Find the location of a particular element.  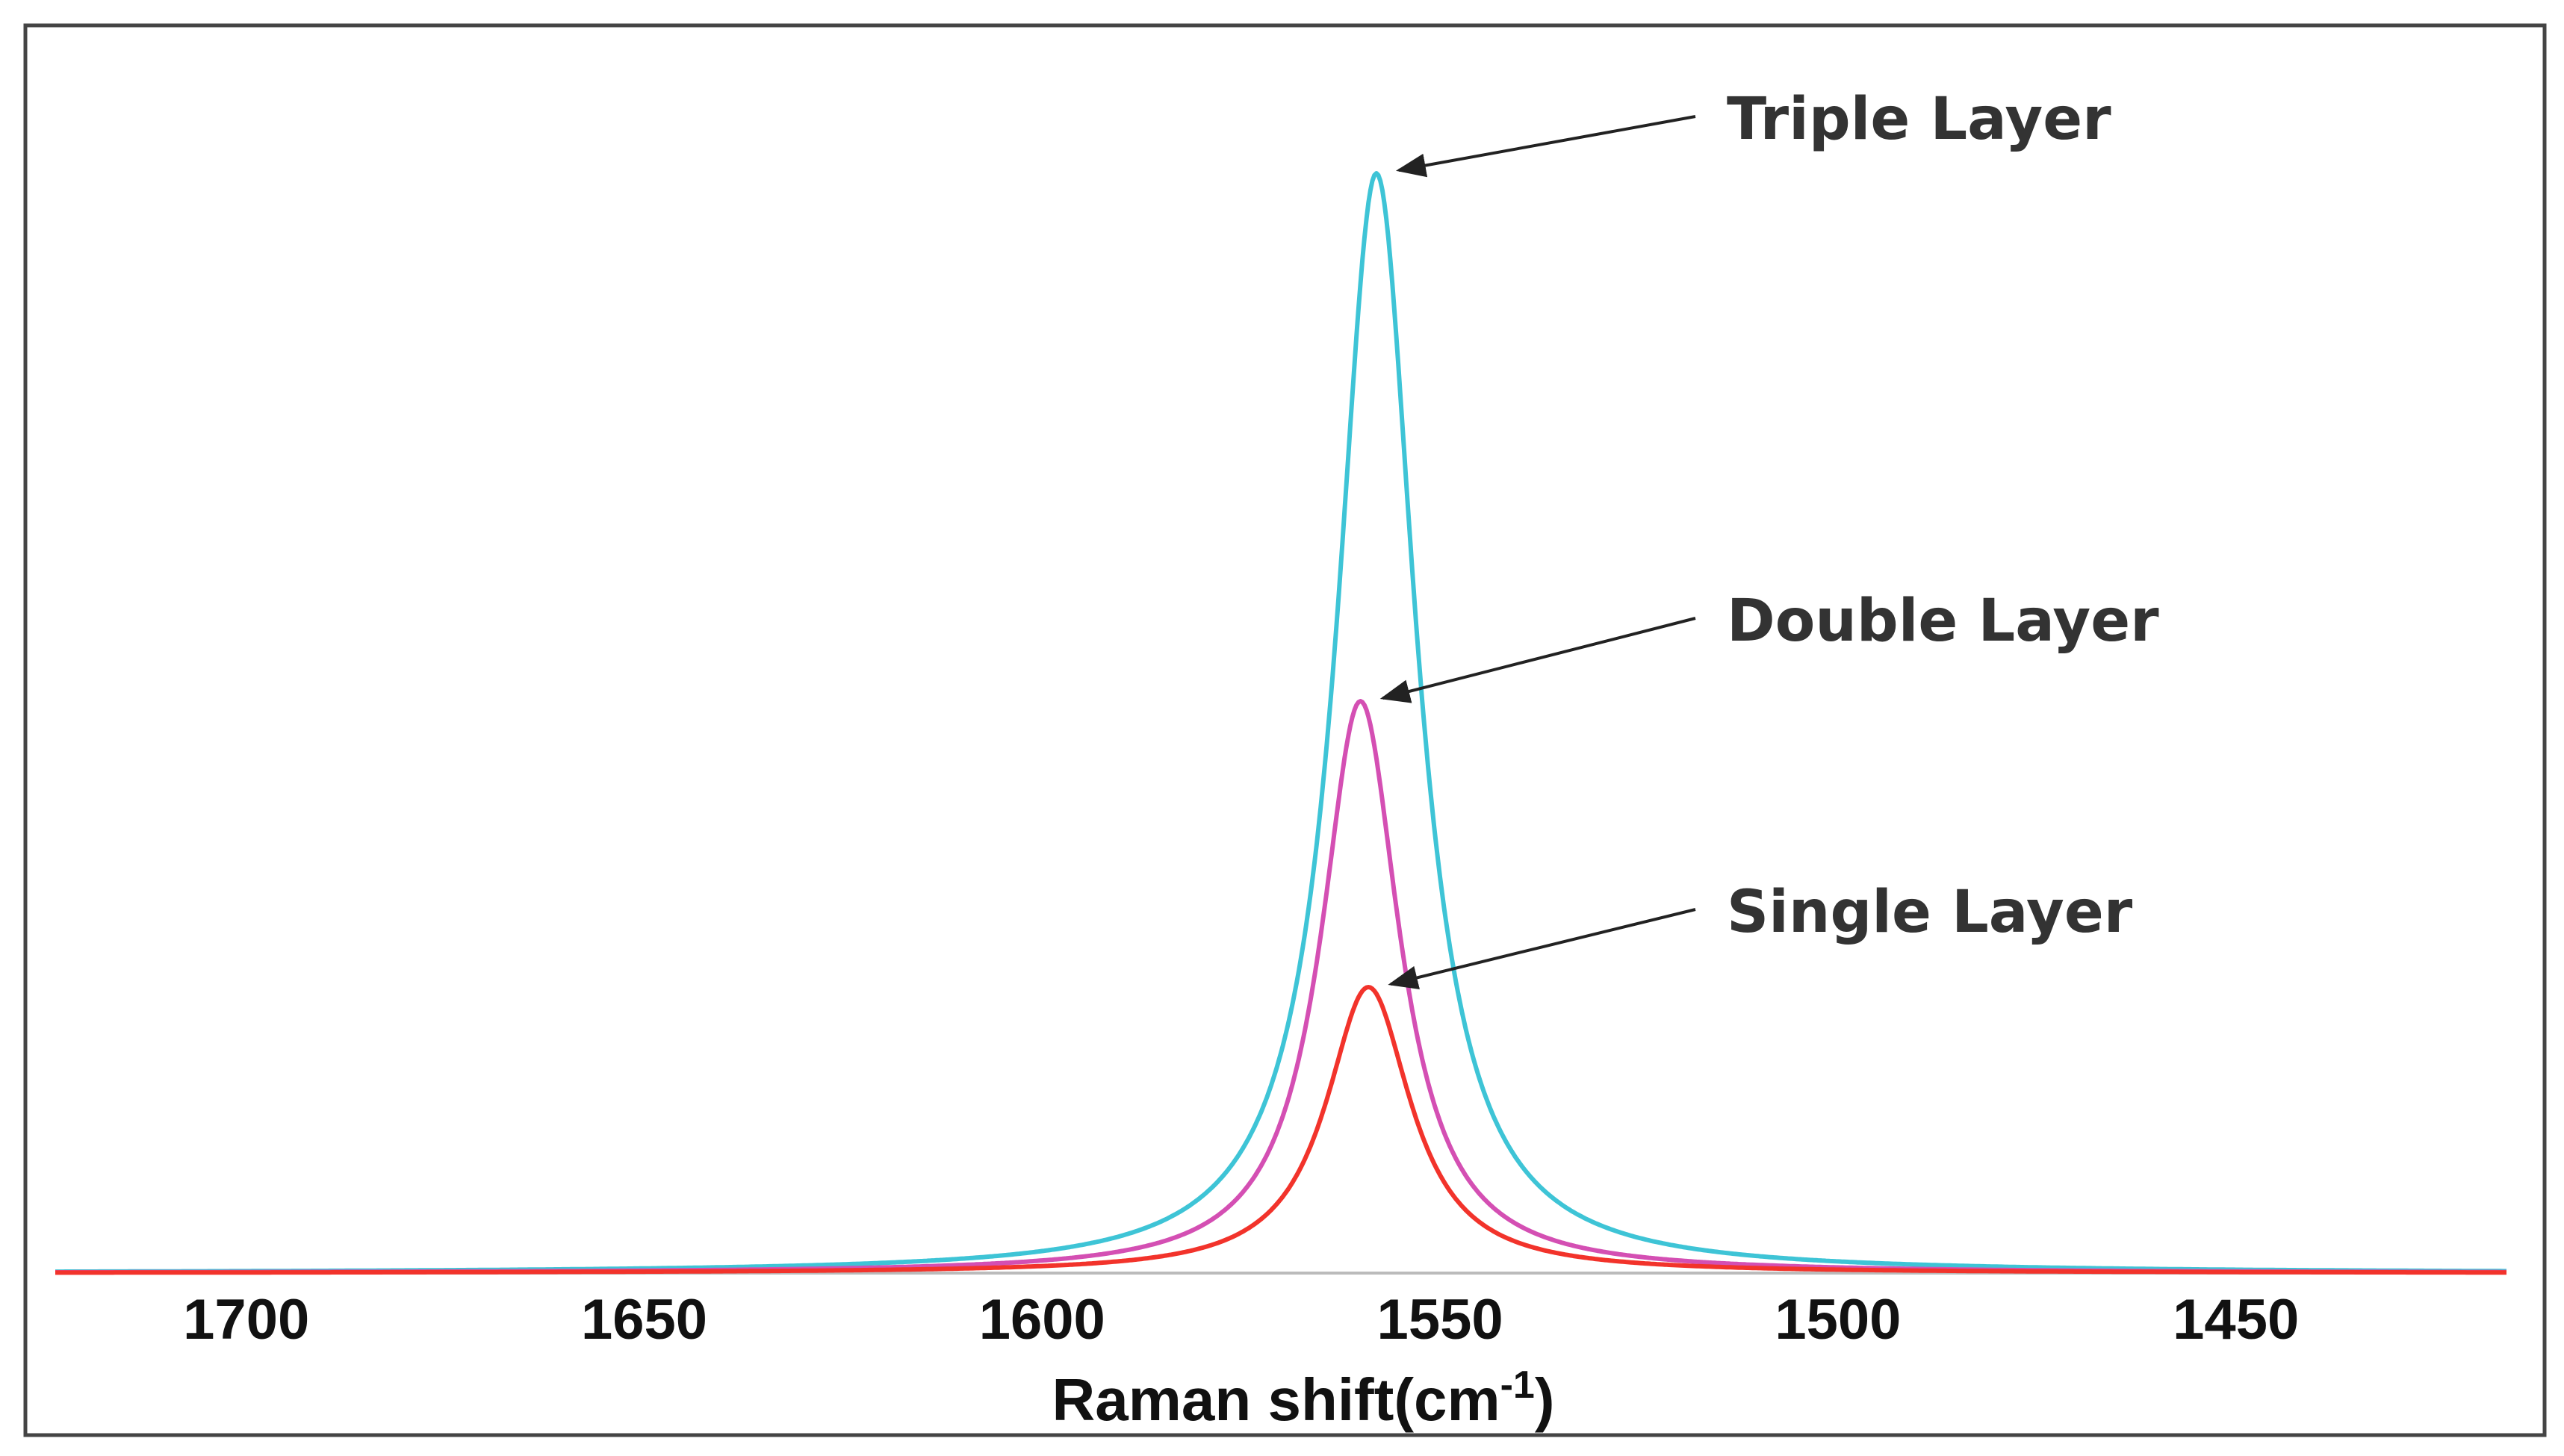

annotation-label: Double Layer is located at coordinates (1943, 621).